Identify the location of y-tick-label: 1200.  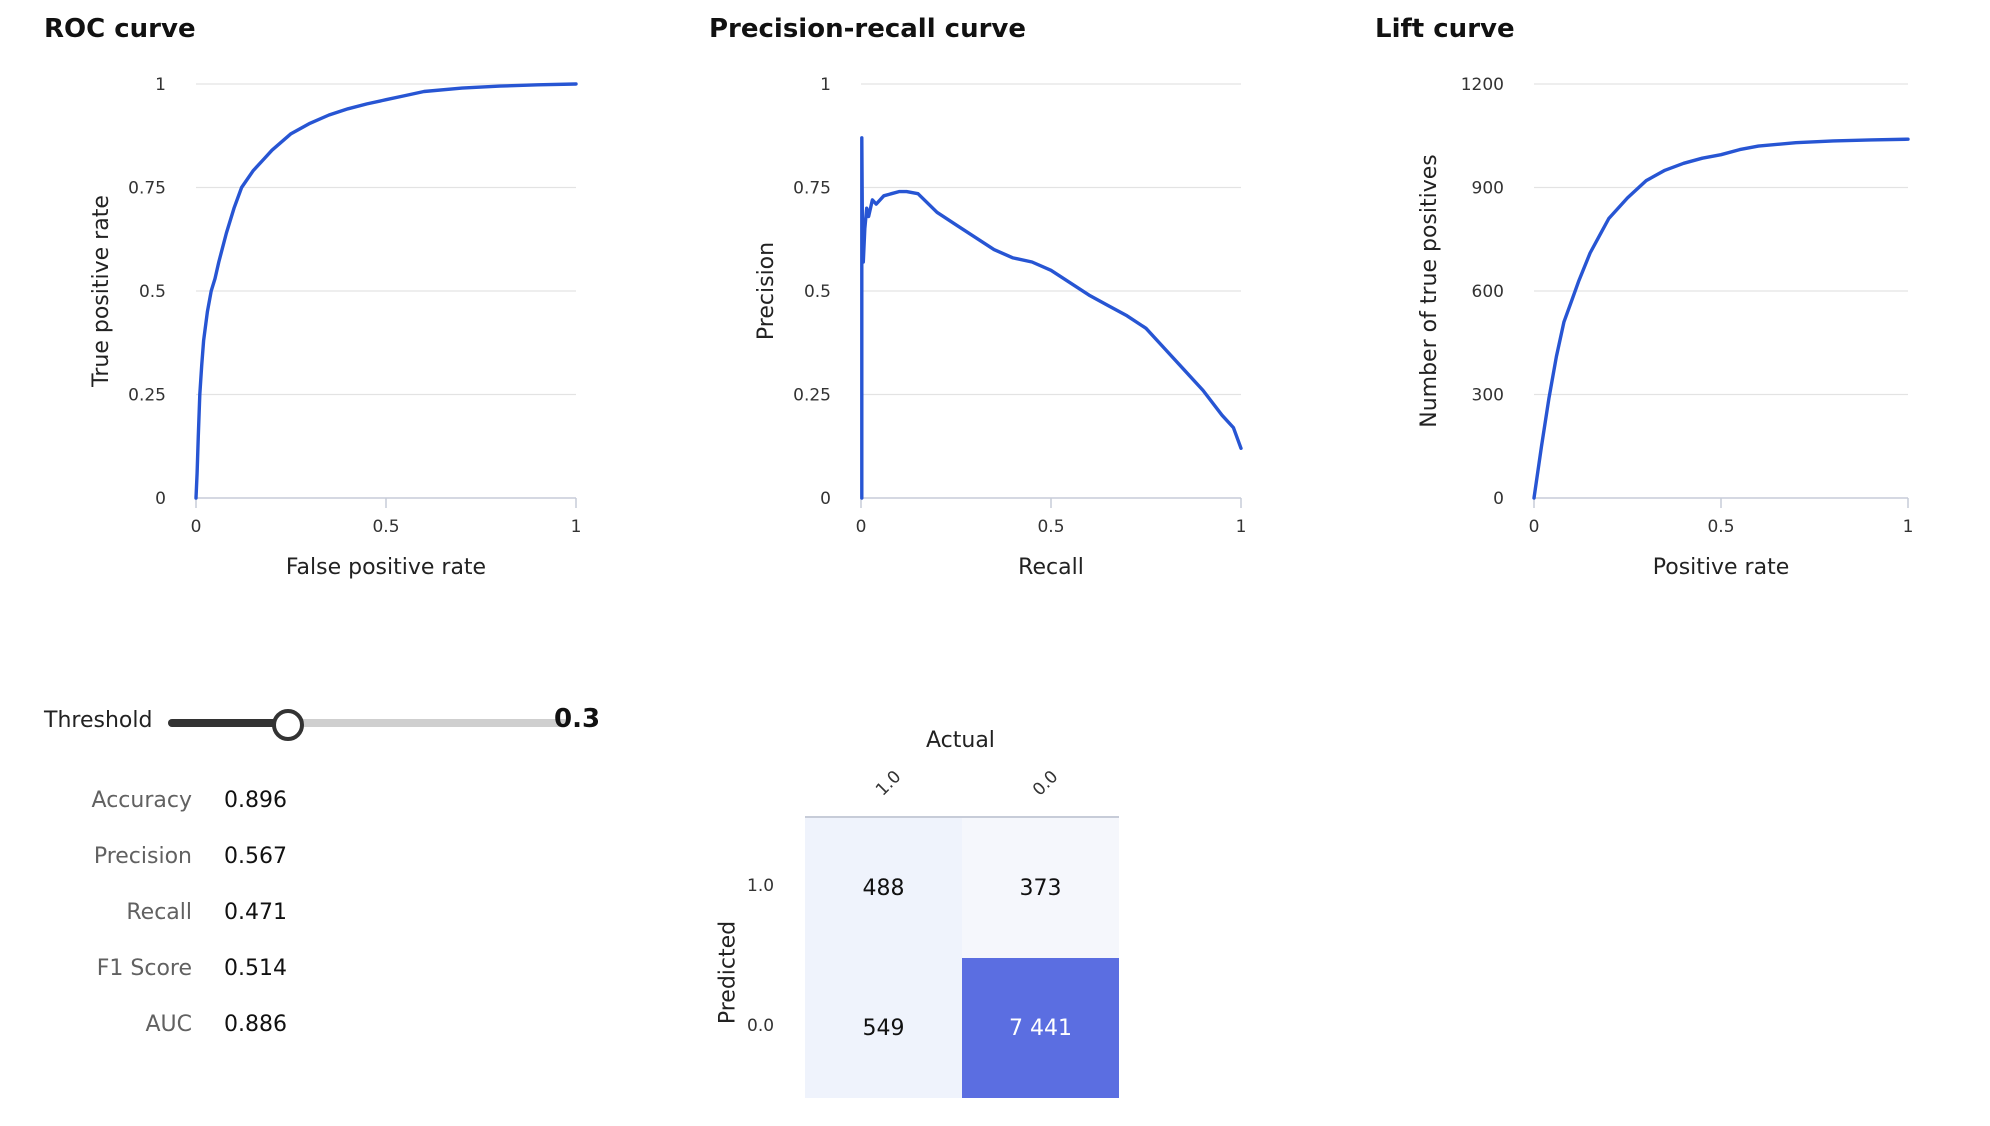
(1482, 85).